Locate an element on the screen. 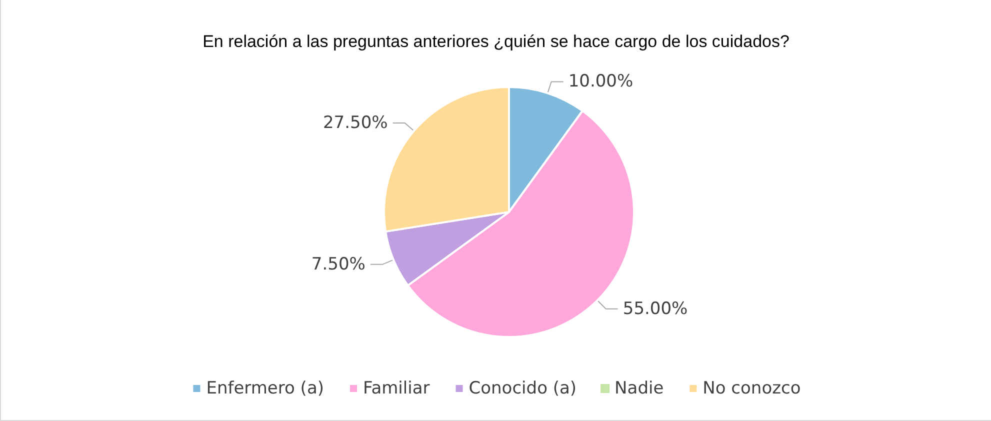 Image resolution: width=991 pixels, height=421 pixels. data-label: 7.50% is located at coordinates (338, 264).